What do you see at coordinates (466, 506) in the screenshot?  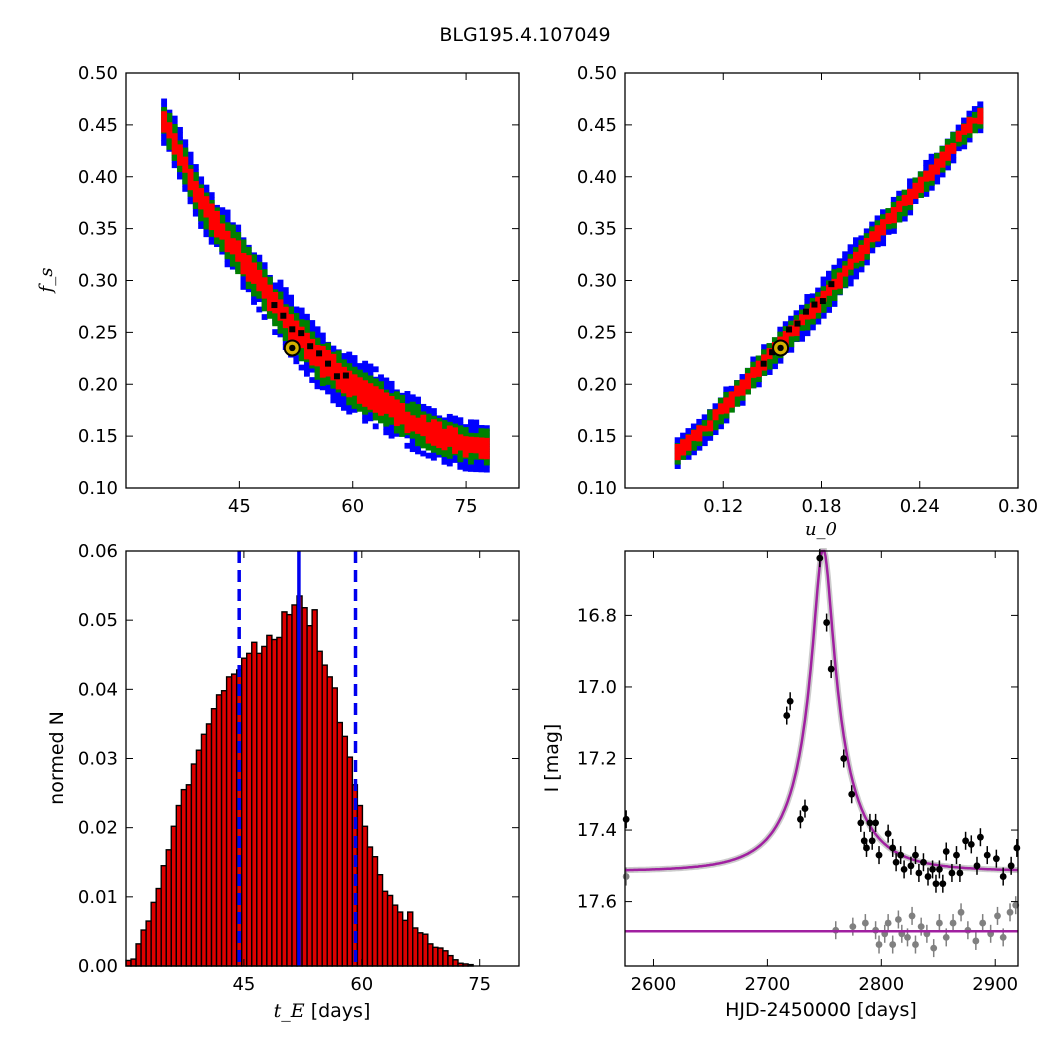 I see `te-fs-xtick-label: 75` at bounding box center [466, 506].